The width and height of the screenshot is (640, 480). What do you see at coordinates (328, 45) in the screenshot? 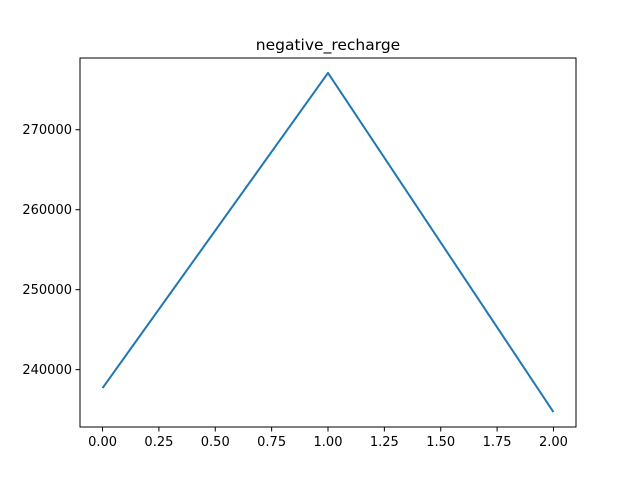
I see `chart-title: negative_recharge` at bounding box center [328, 45].